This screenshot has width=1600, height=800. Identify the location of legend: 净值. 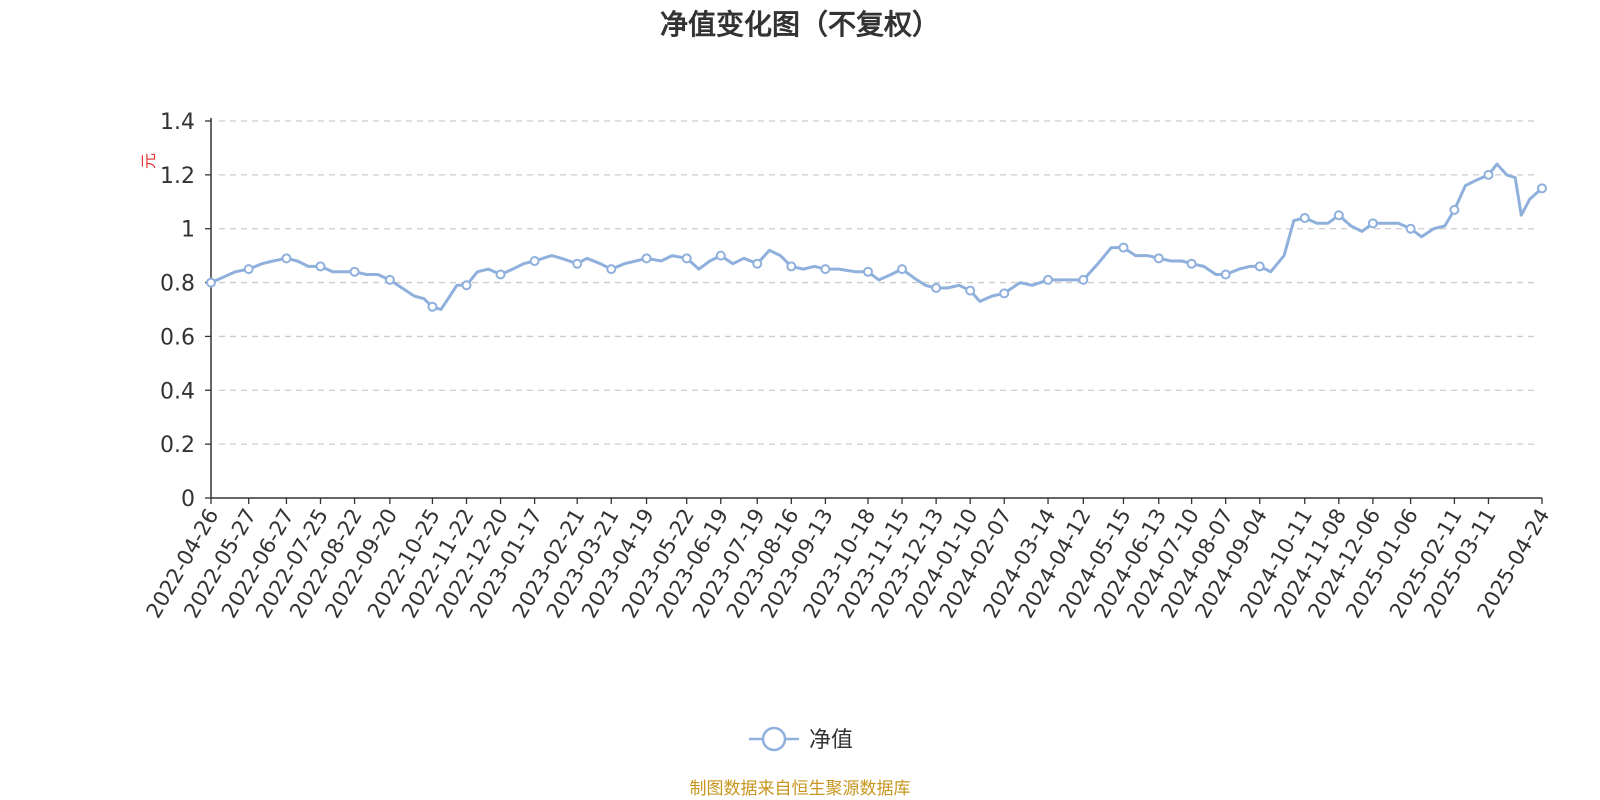
(801, 739).